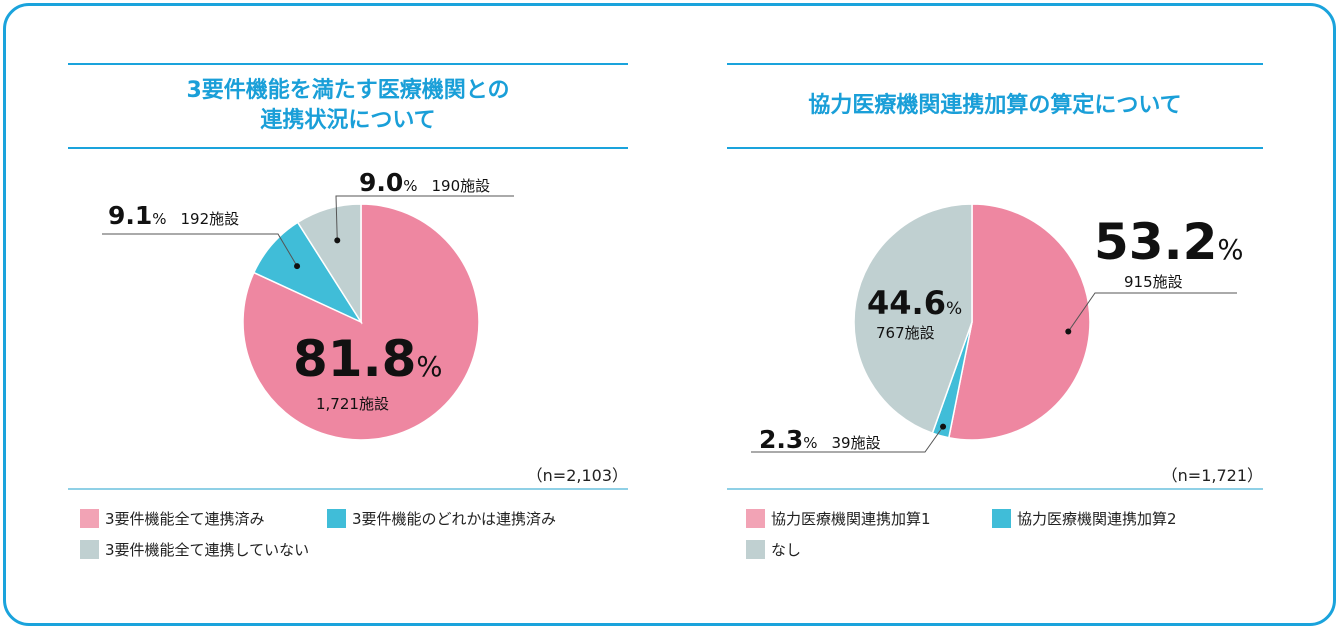 This screenshot has width=1341, height=631. I want to click on data-label-slice-1: 81.8%, so click(368, 363).